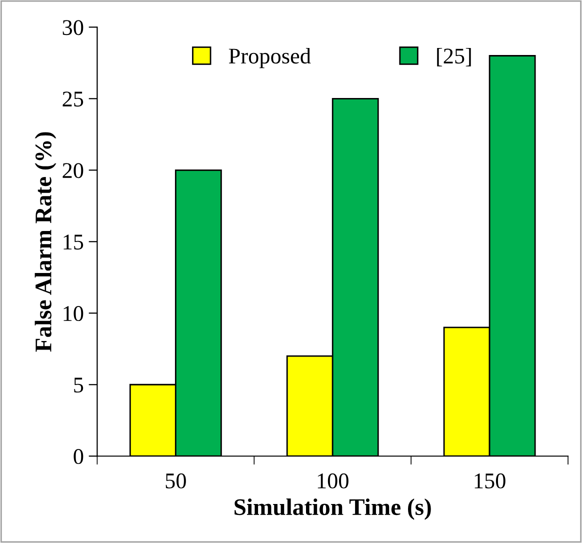 This screenshot has height=543, width=582. Describe the element at coordinates (454, 57) in the screenshot. I see `legend-label: [25]` at that location.